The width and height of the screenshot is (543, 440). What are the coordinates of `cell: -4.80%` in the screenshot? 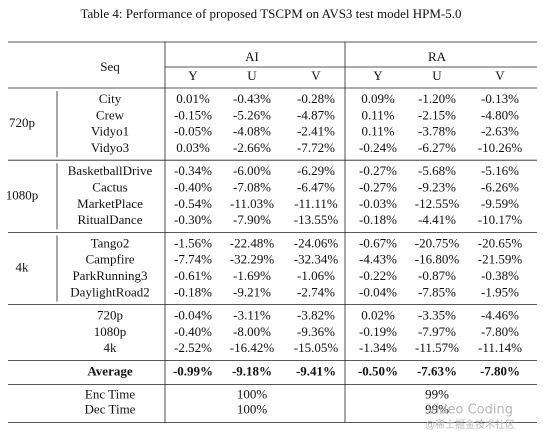 It's located at (500, 114).